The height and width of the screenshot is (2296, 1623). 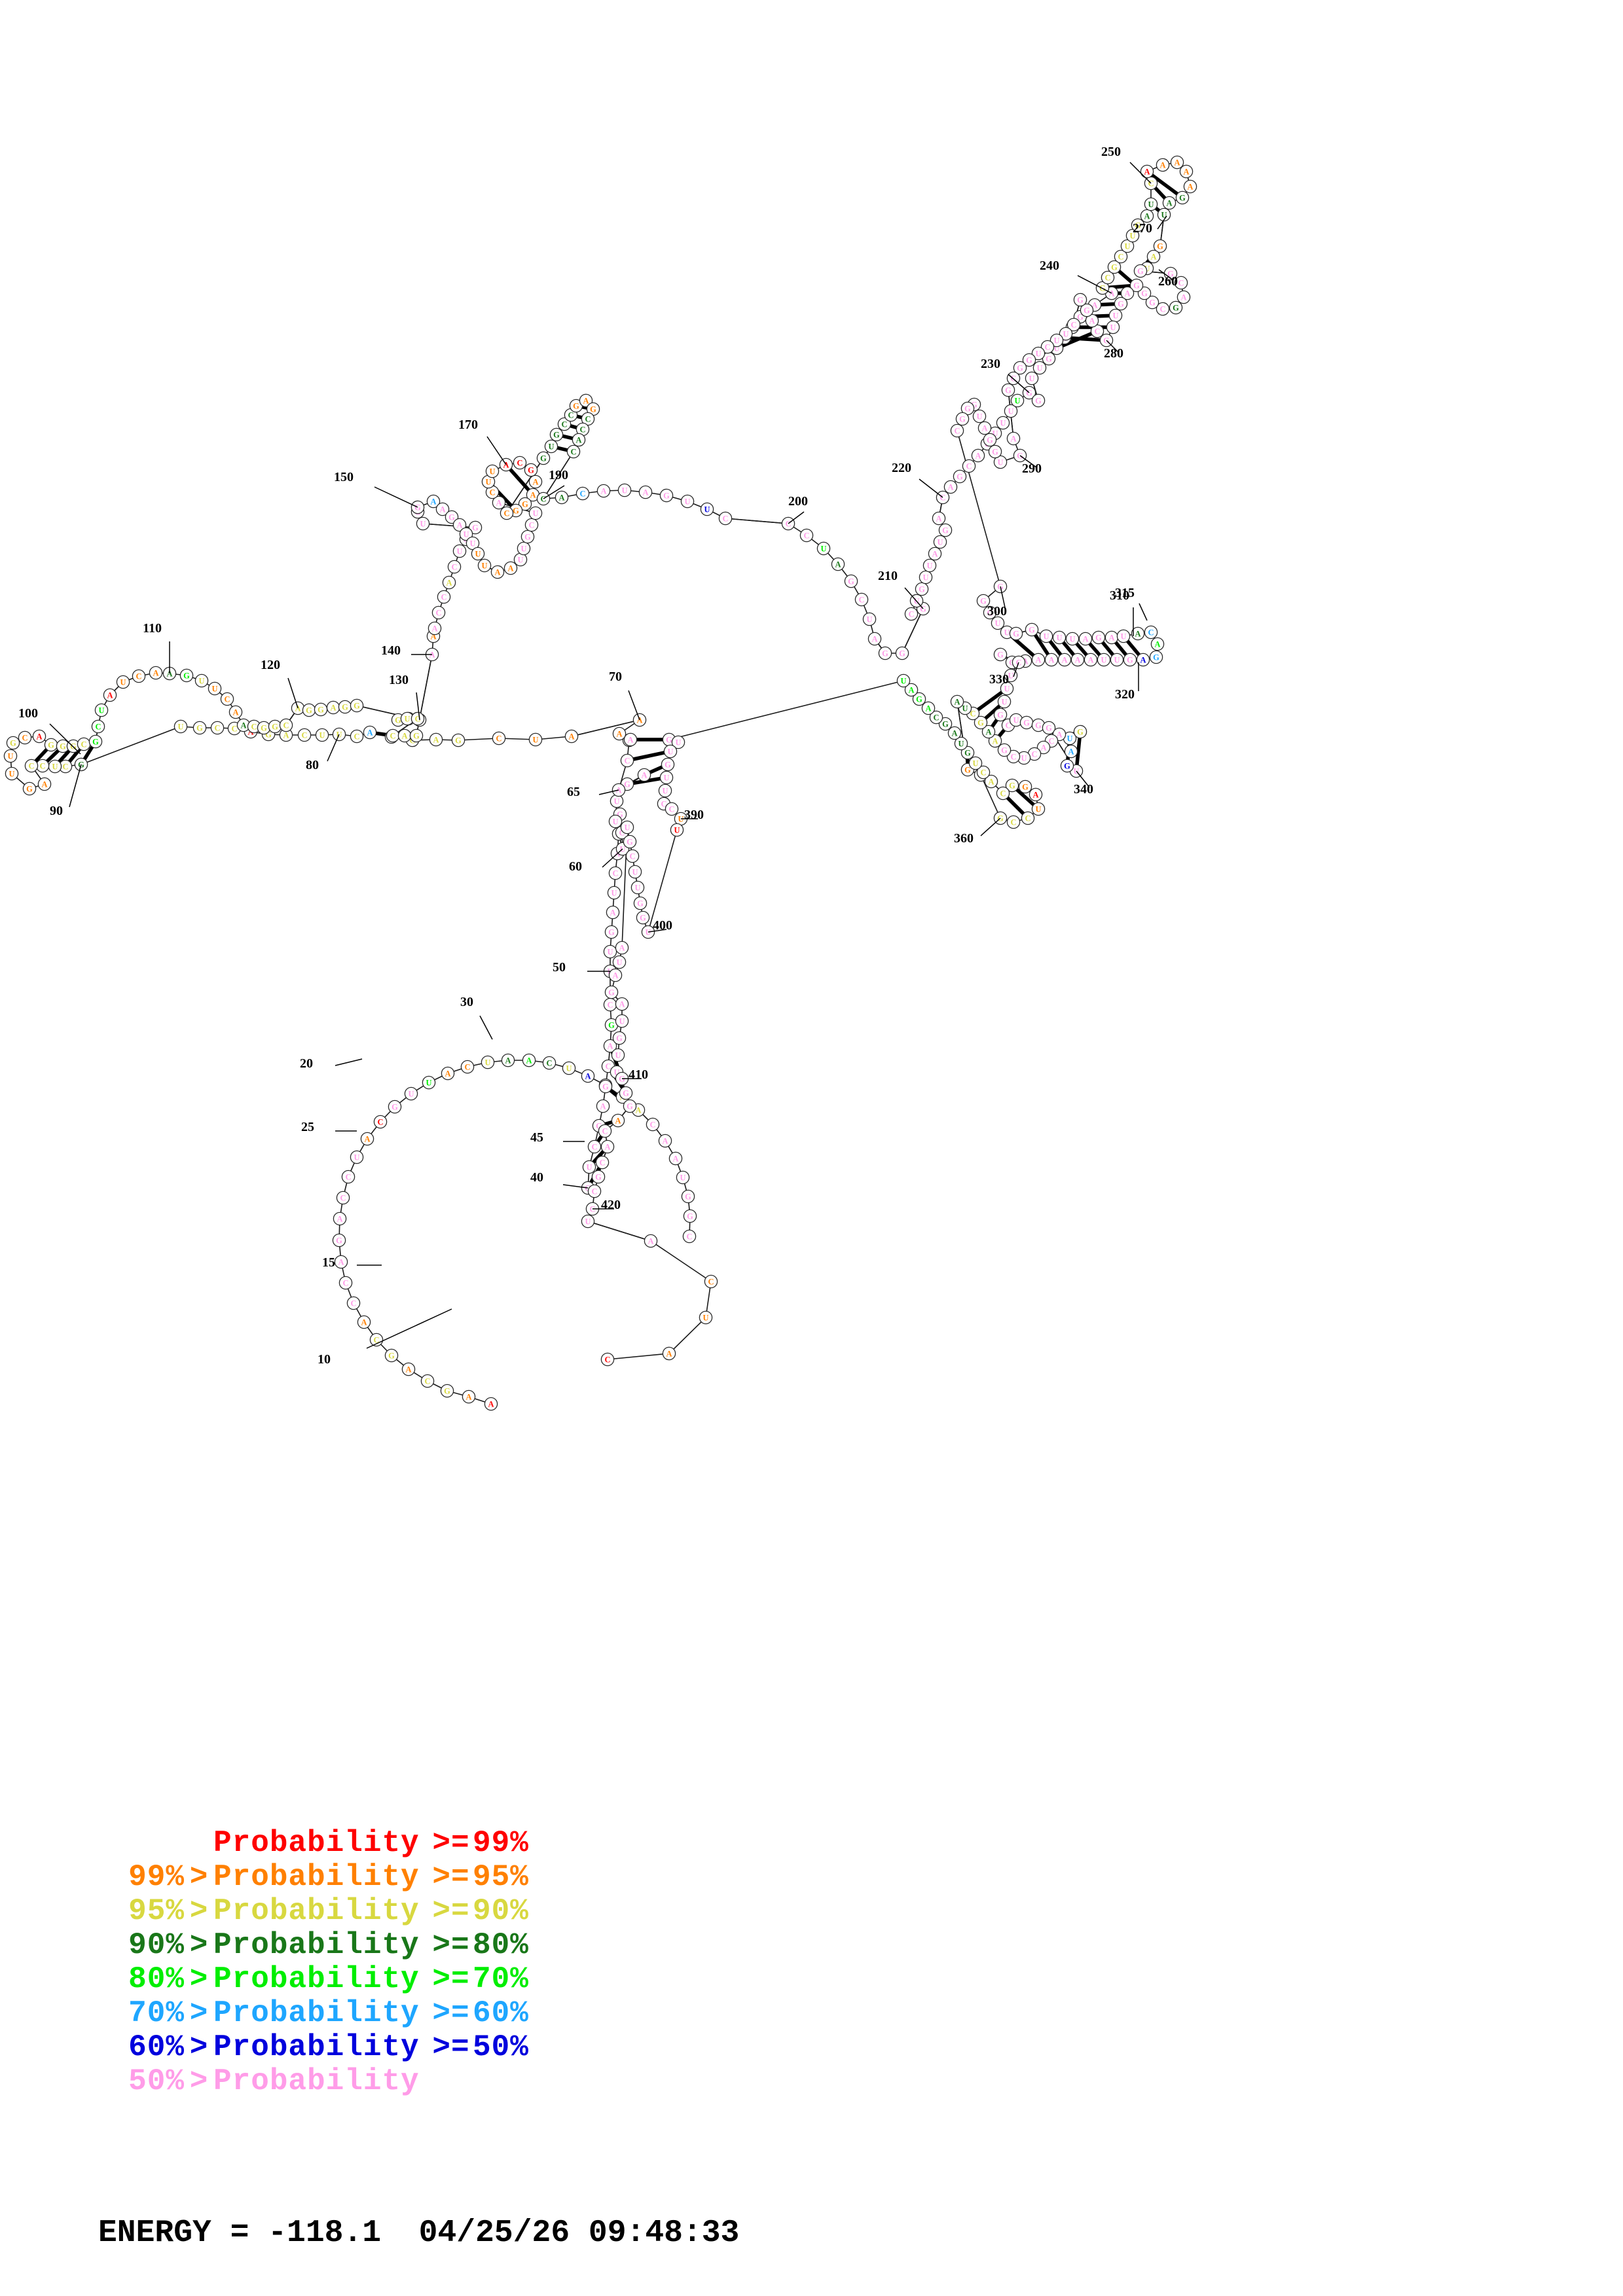 I want to click on nucleotide-191: A, so click(x=562, y=497).